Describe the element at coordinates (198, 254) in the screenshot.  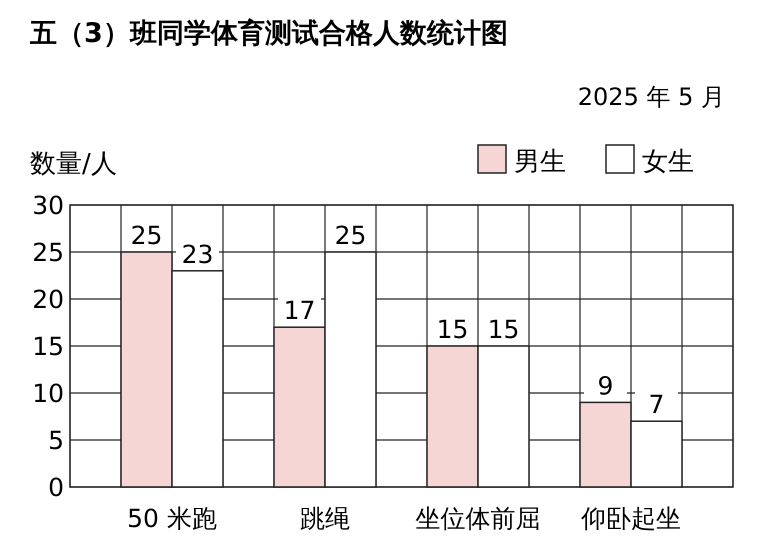
I see `data-label: 23` at that location.